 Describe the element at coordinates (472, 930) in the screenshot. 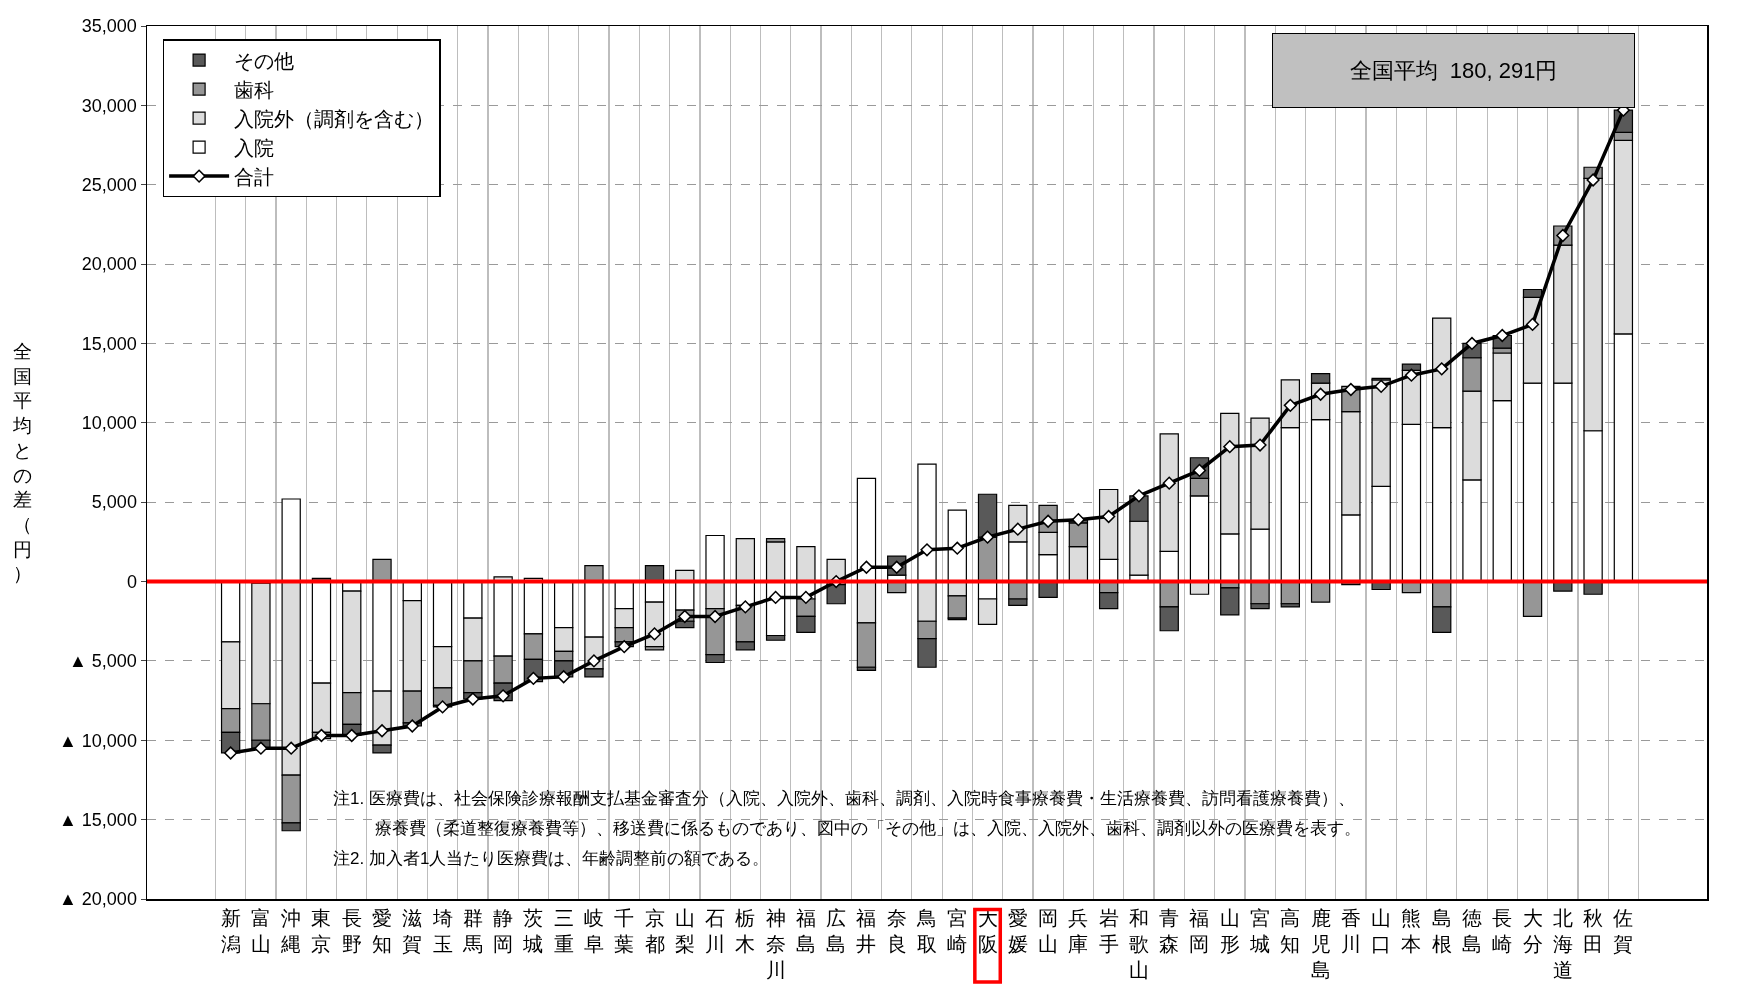

I see `x-tick-label: 群馬` at that location.